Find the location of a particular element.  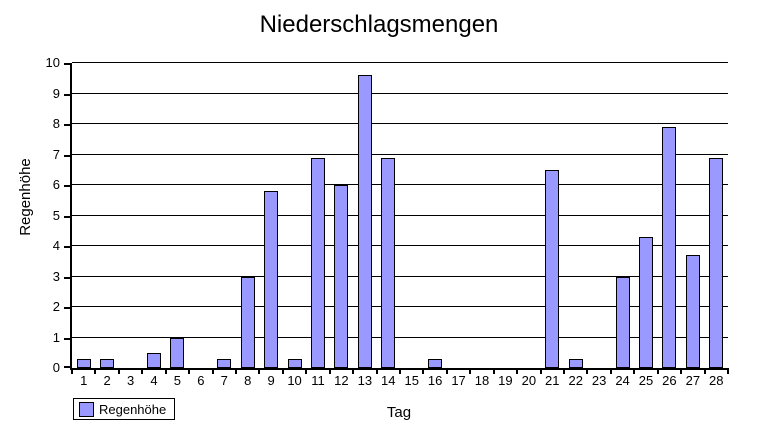

x-tick-label: 15 is located at coordinates (411, 380).